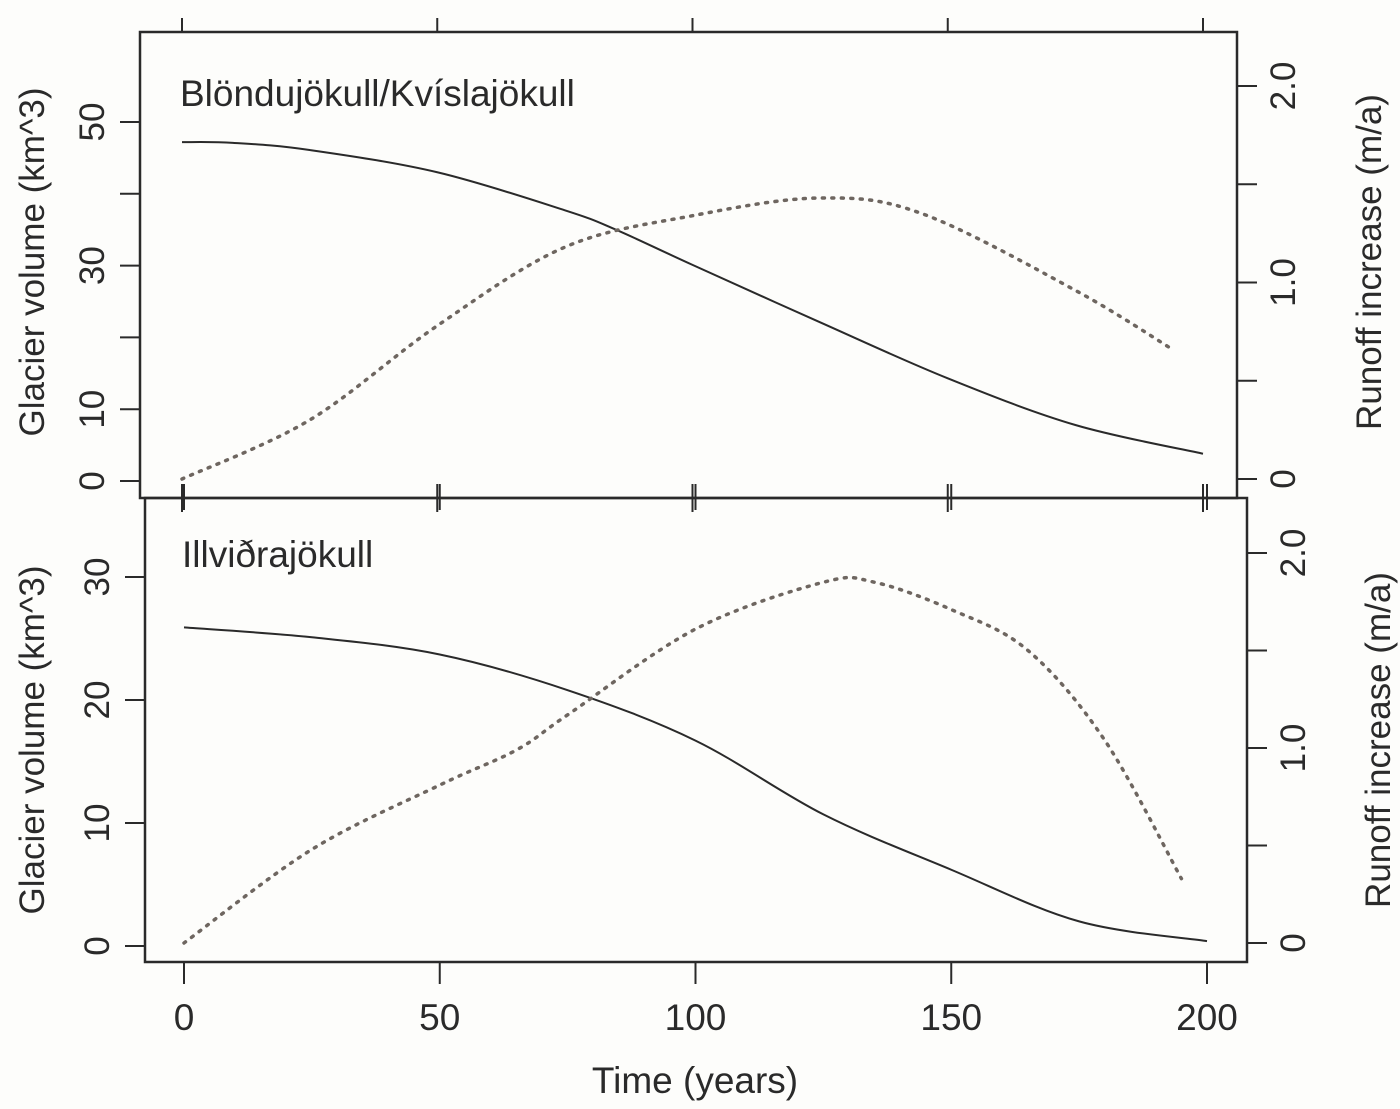 The height and width of the screenshot is (1109, 1400). I want to click on y-axis-label-left-bottom: Glacier volume (km^3), so click(32, 740).